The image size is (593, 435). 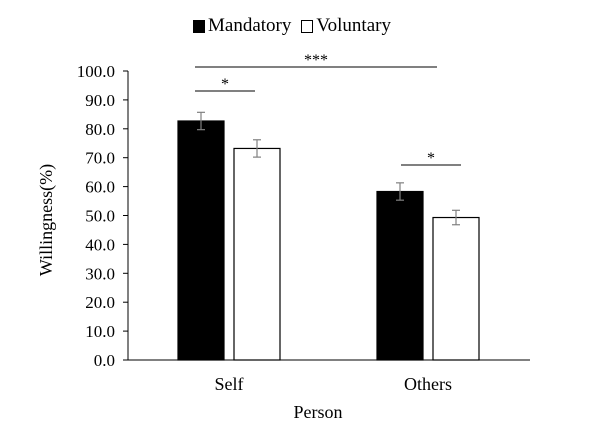 I want to click on x-tick-label-self: Self, so click(x=229, y=384).